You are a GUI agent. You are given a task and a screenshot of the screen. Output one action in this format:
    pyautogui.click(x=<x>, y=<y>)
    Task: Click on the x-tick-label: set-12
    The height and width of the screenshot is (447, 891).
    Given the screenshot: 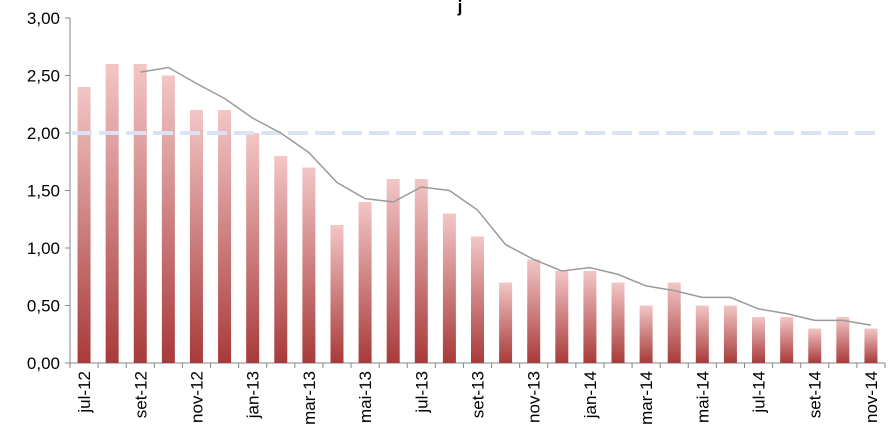 What is the action you would take?
    pyautogui.click(x=140, y=394)
    